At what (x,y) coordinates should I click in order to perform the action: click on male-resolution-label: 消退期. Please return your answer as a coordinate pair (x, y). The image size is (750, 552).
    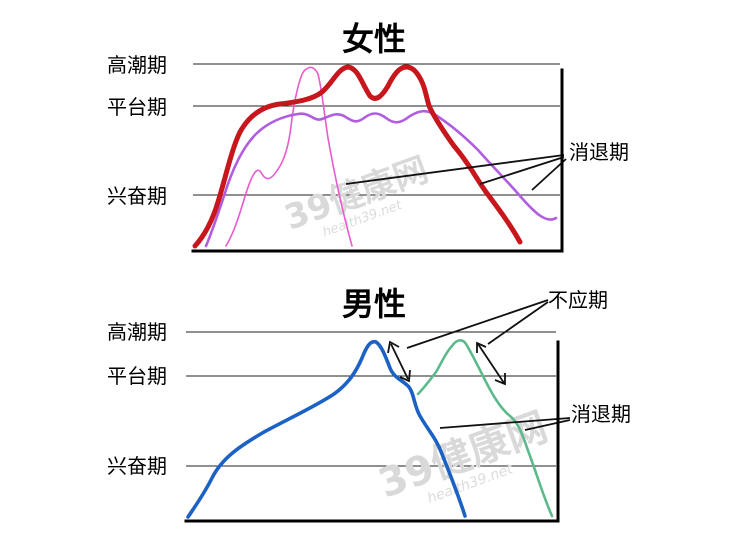
    Looking at the image, I should click on (601, 414).